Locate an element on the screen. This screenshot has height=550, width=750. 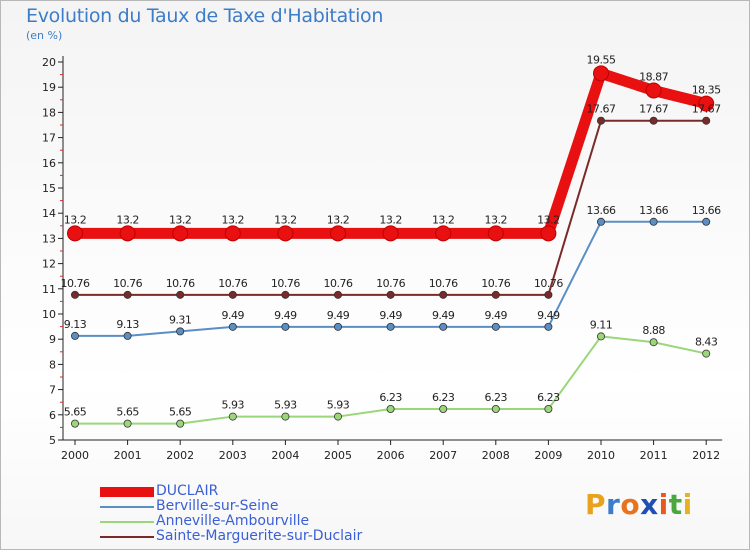
logo-letter: i is located at coordinates (687, 504).